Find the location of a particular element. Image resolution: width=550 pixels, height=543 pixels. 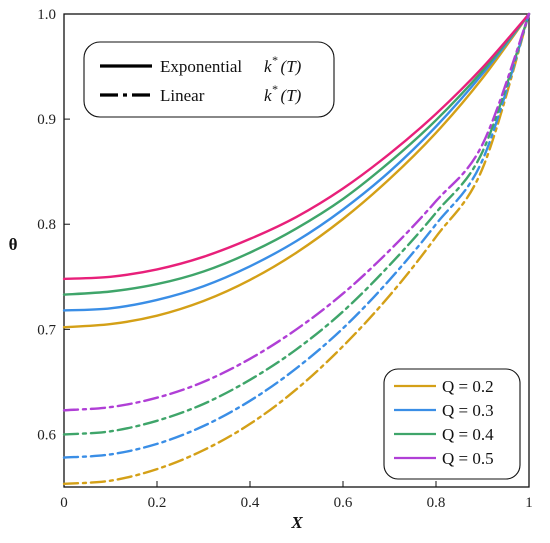

y-tick-label: 0.6 is located at coordinates (46, 435).